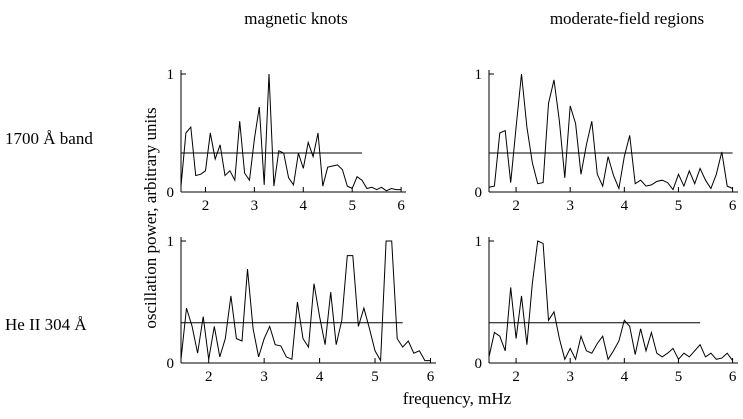 This screenshot has height=419, width=743. I want to click on panel-magnetic-knots-1700: 2 3 4 5 6 0 1, so click(286, 140).